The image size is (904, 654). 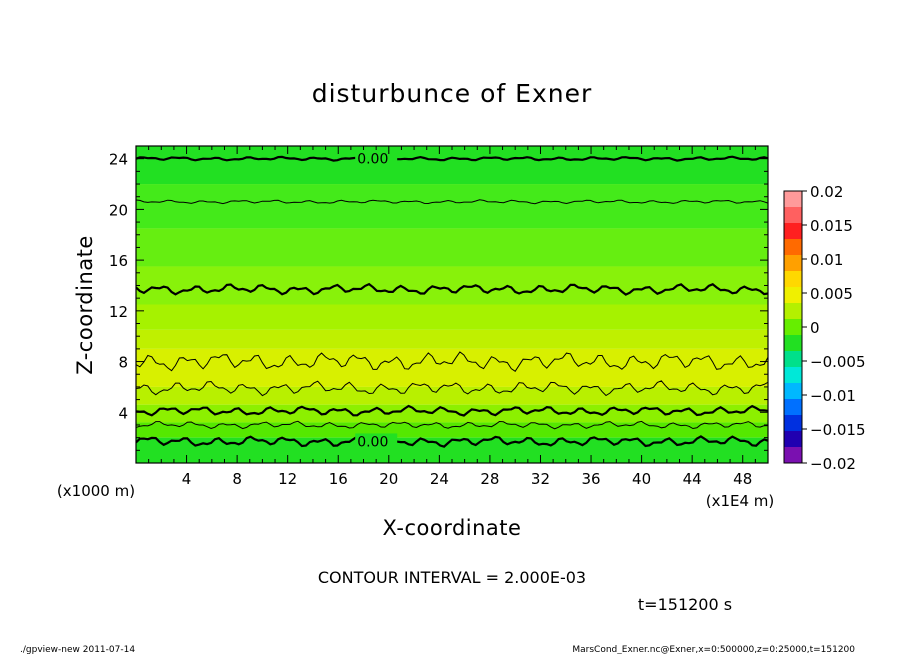 What do you see at coordinates (452, 93) in the screenshot?
I see `chart-title: disturbunce of Exner` at bounding box center [452, 93].